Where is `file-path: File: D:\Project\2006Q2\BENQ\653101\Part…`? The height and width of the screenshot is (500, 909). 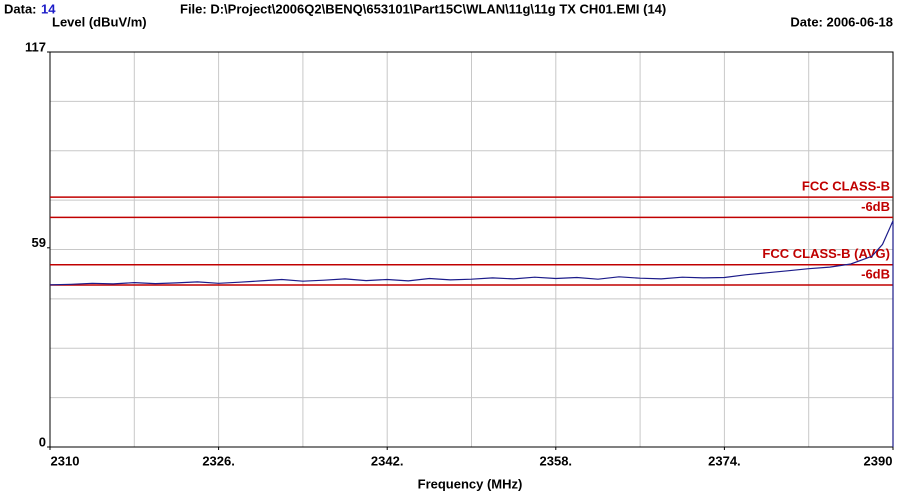
file-path: File: D:\Project\2006Q2\BENQ\653101\Part… is located at coordinates (423, 8).